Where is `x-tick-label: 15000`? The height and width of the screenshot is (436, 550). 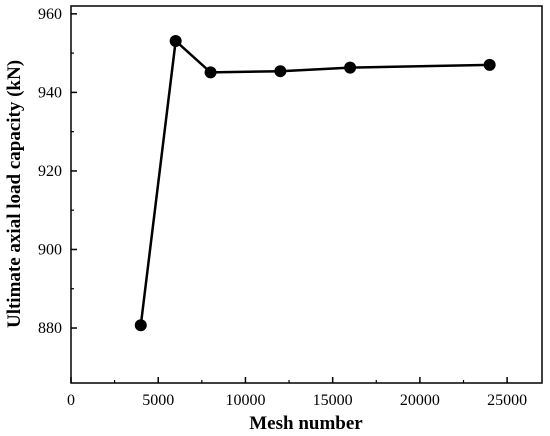
x-tick-label: 15000 is located at coordinates (333, 400).